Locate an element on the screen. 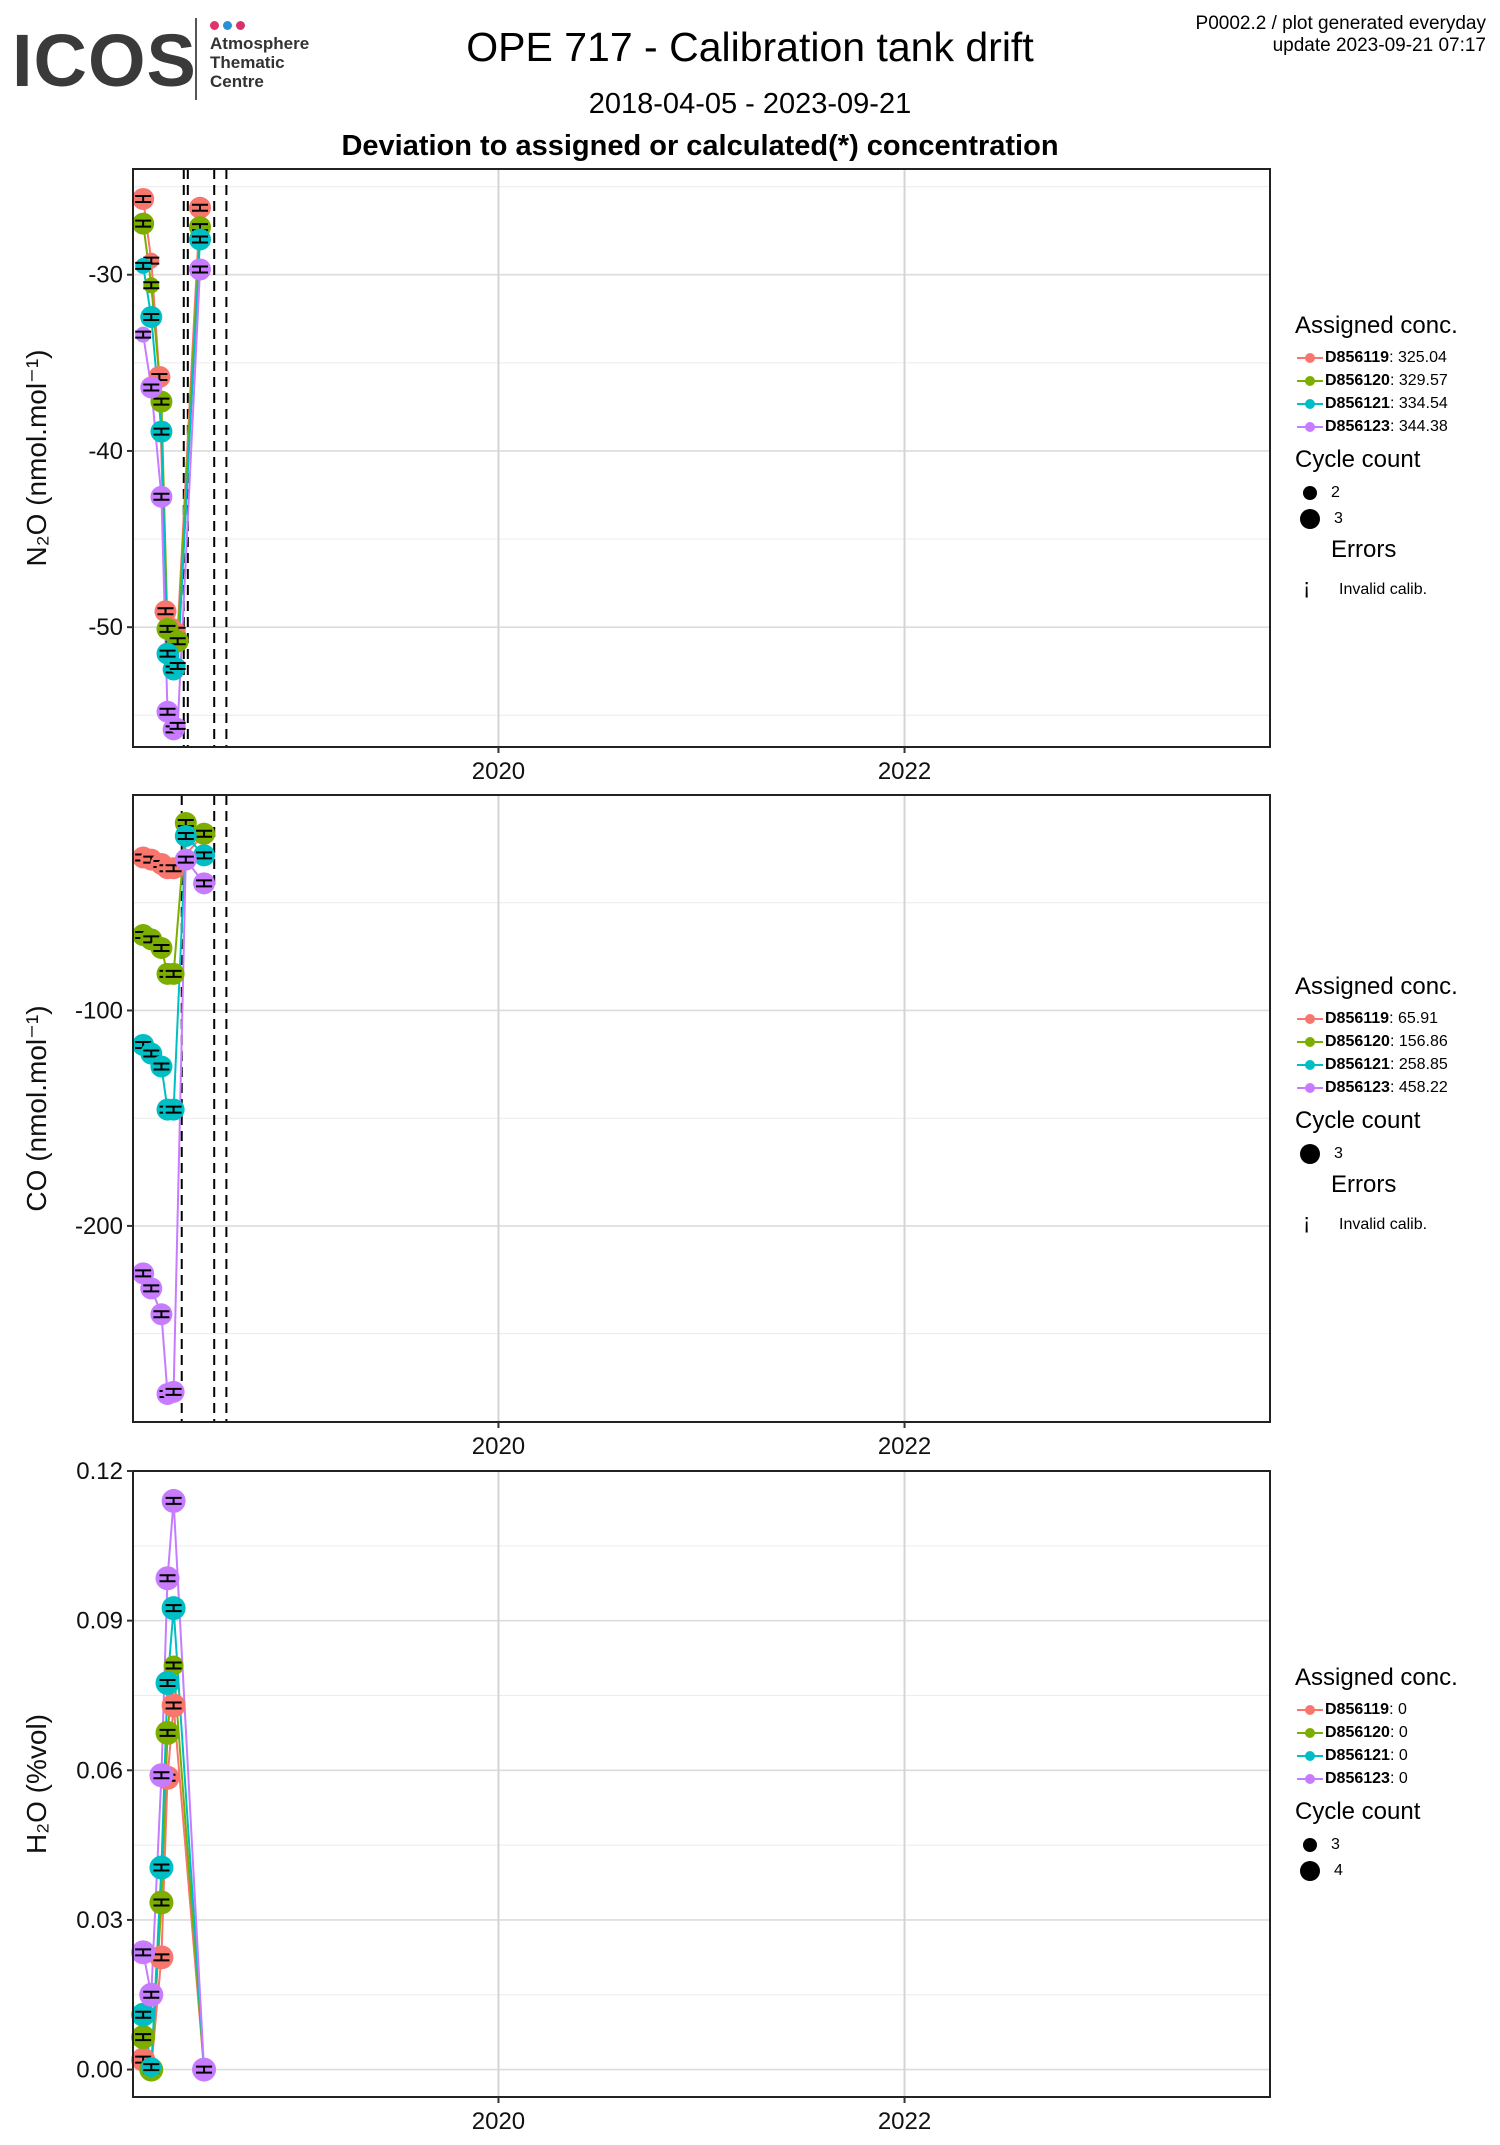 The image size is (1500, 2145). legend-tank-value: : 258.85 is located at coordinates (1418, 1064).